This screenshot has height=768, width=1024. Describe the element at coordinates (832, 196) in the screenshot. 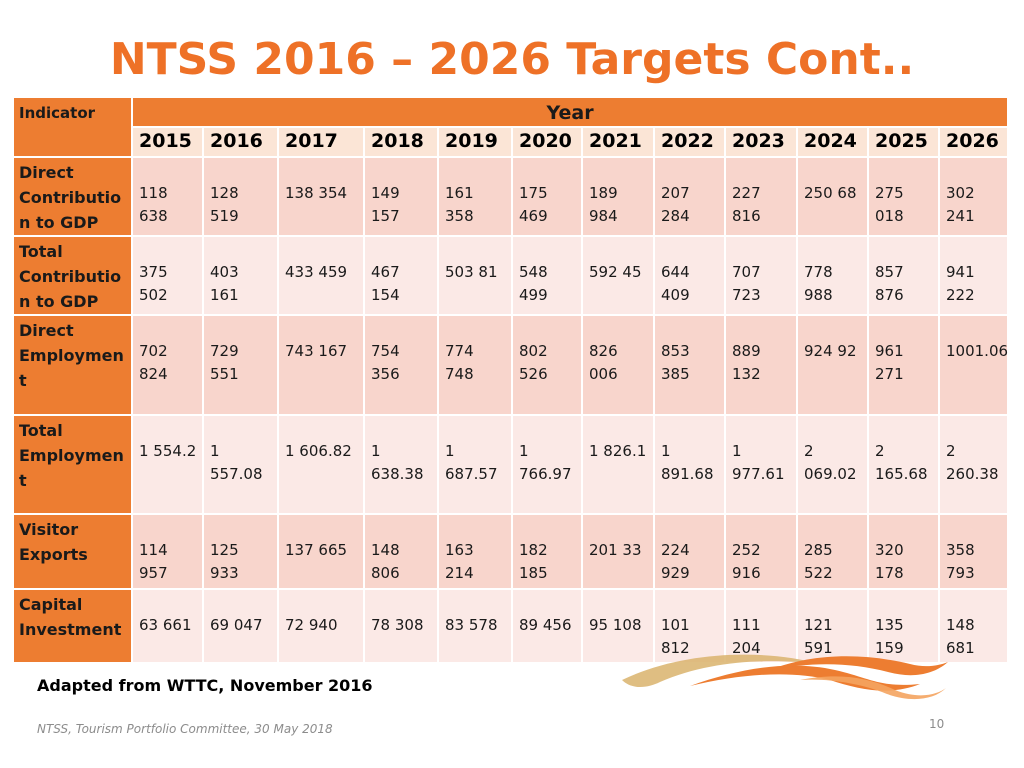

I see `table-cell: 250 68` at that location.